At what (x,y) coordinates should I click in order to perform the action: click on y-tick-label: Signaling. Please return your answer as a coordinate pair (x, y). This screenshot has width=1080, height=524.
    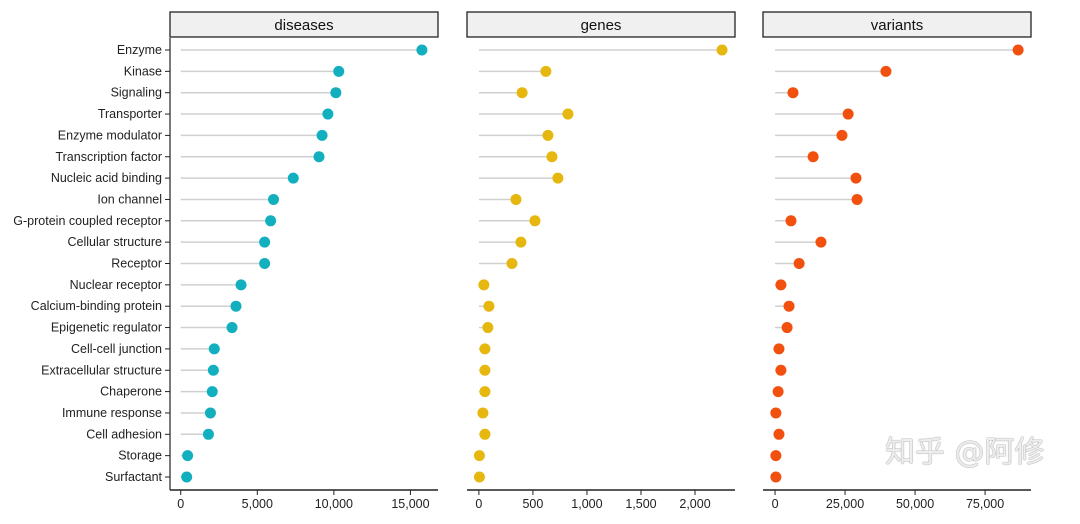
    Looking at the image, I should click on (136, 93).